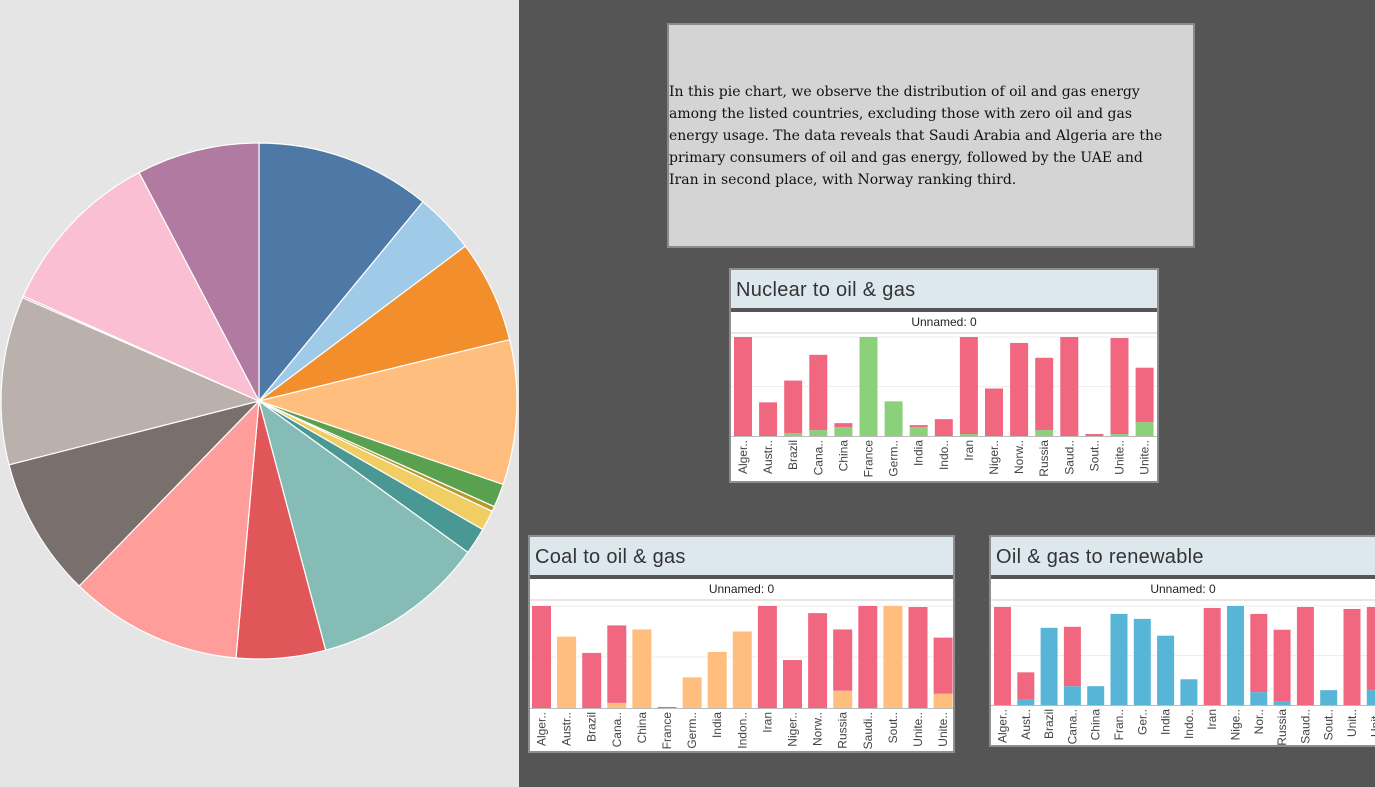 Image resolution: width=1375 pixels, height=787 pixels. I want to click on x-tick-label-16: Unite.., so click(943, 729).